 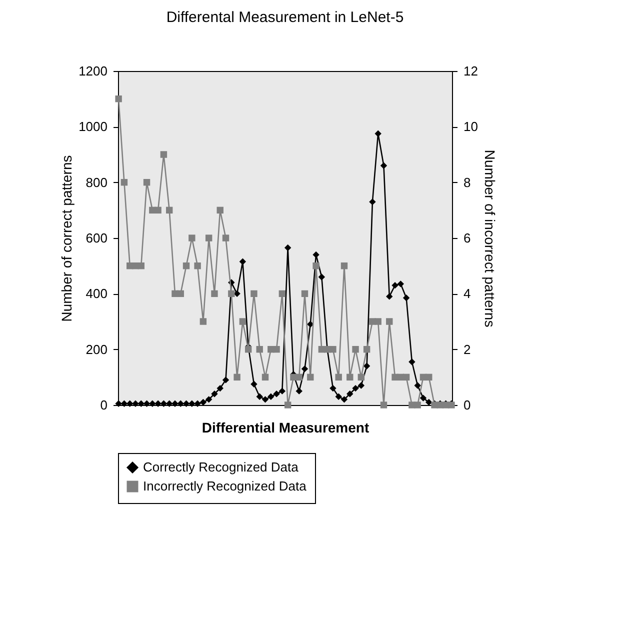 I want to click on y2-tick-label: 0, so click(x=467, y=405).